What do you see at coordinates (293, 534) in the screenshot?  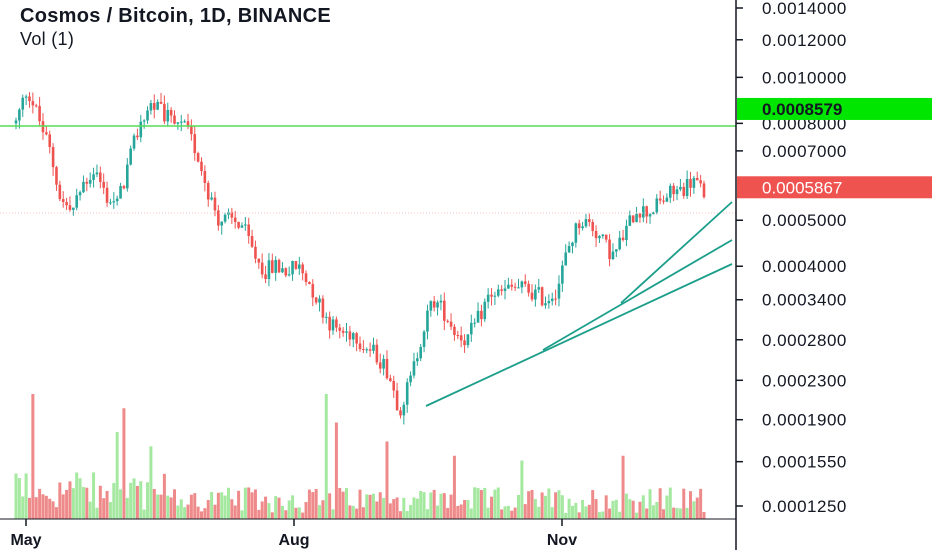 I see `time-axis: May Aug Nov` at bounding box center [293, 534].